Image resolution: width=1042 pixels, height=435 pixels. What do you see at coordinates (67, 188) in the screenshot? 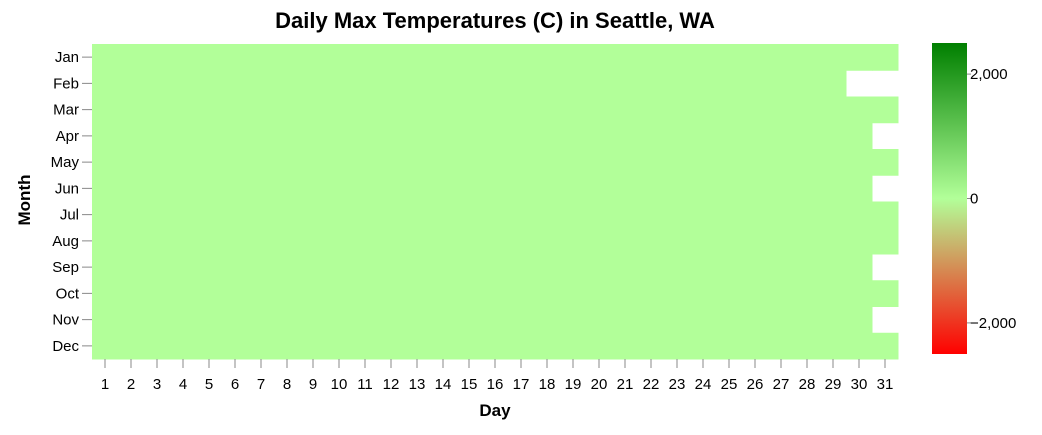
I see `y-tick-label: Jun` at bounding box center [67, 188].